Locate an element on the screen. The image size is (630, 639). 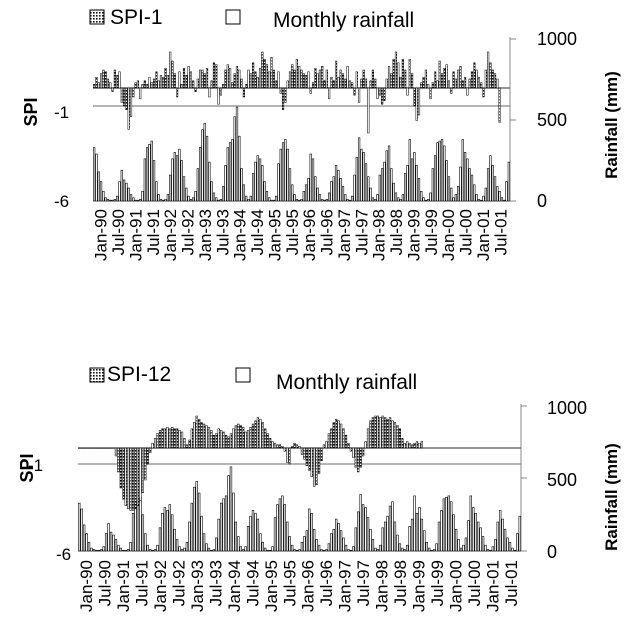
legend-label-spi: SPI-1 is located at coordinates (136, 17).